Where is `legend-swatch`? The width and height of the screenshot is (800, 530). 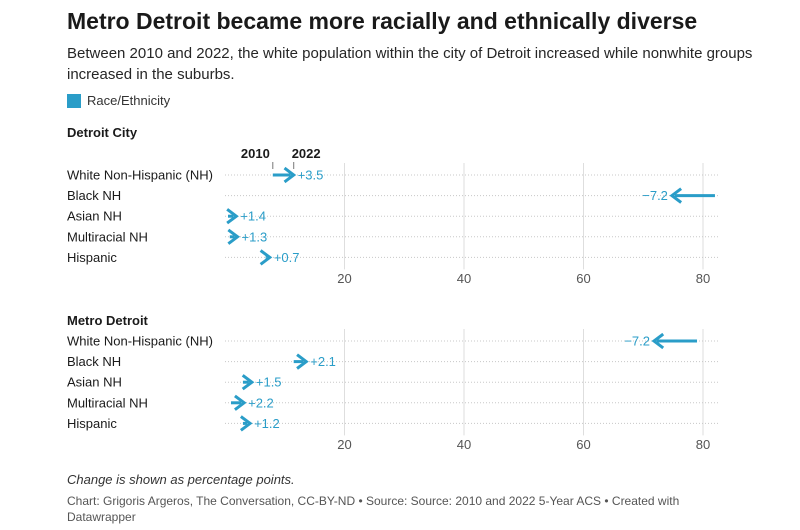
legend-swatch is located at coordinates (74, 100).